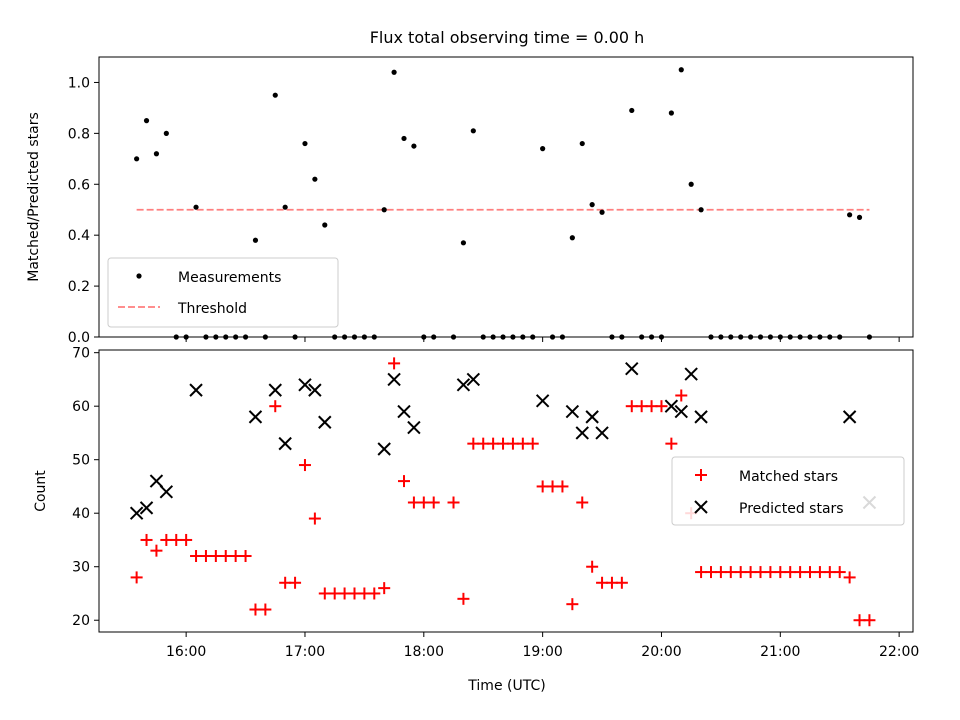  I want to click on bottom-y-axis-label: Count, so click(41, 491).